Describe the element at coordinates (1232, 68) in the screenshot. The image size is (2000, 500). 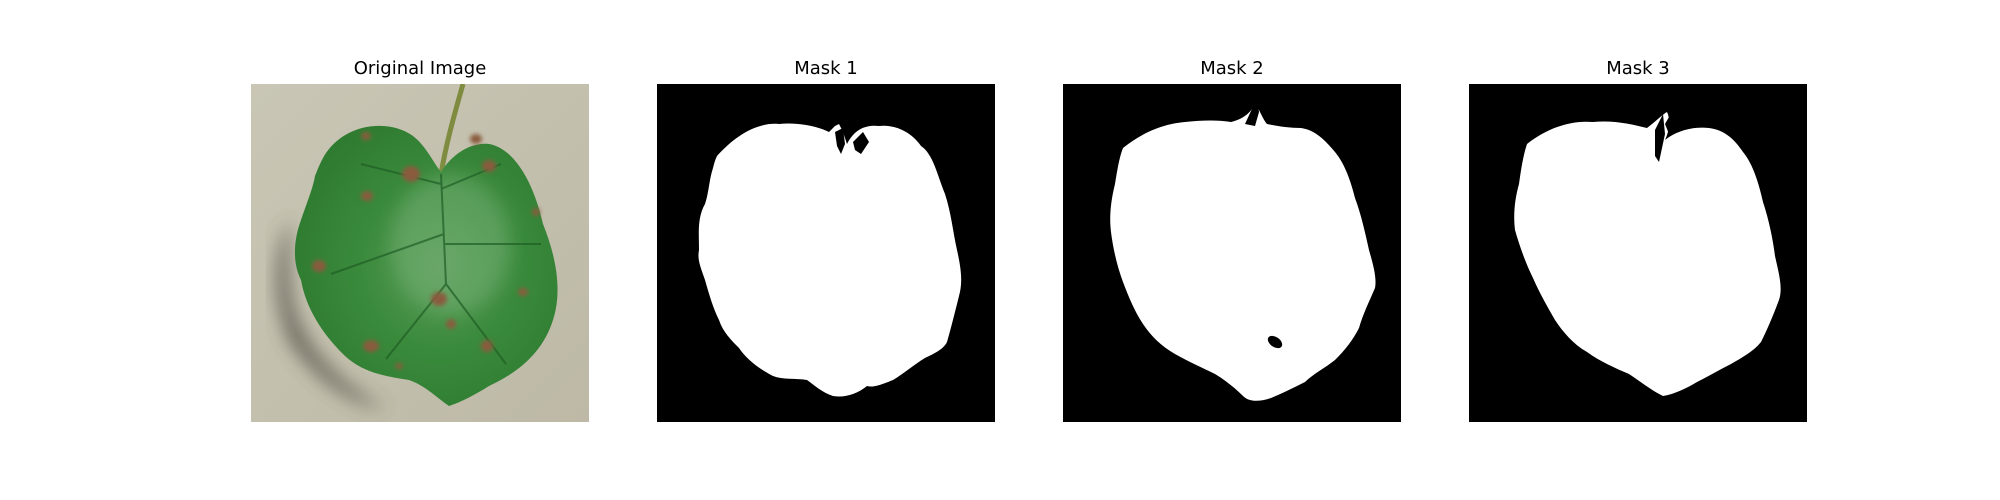
I see `panel-title-mask-2: Mask 2` at that location.